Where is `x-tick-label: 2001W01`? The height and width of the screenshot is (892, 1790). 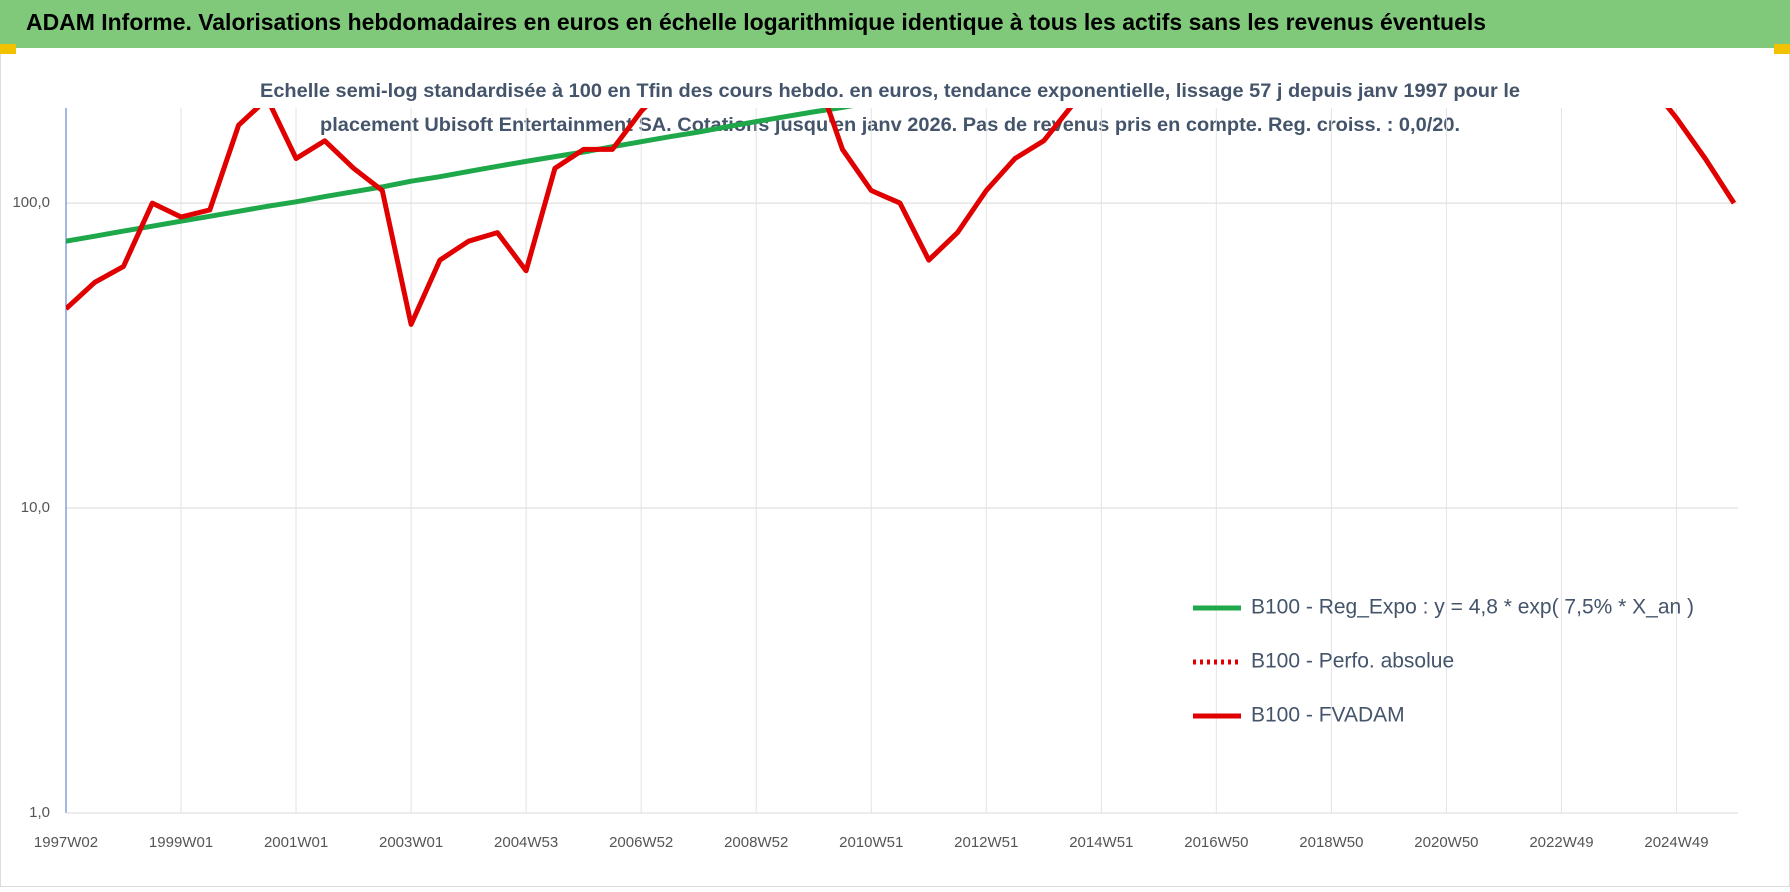
x-tick-label: 2001W01 is located at coordinates (296, 842).